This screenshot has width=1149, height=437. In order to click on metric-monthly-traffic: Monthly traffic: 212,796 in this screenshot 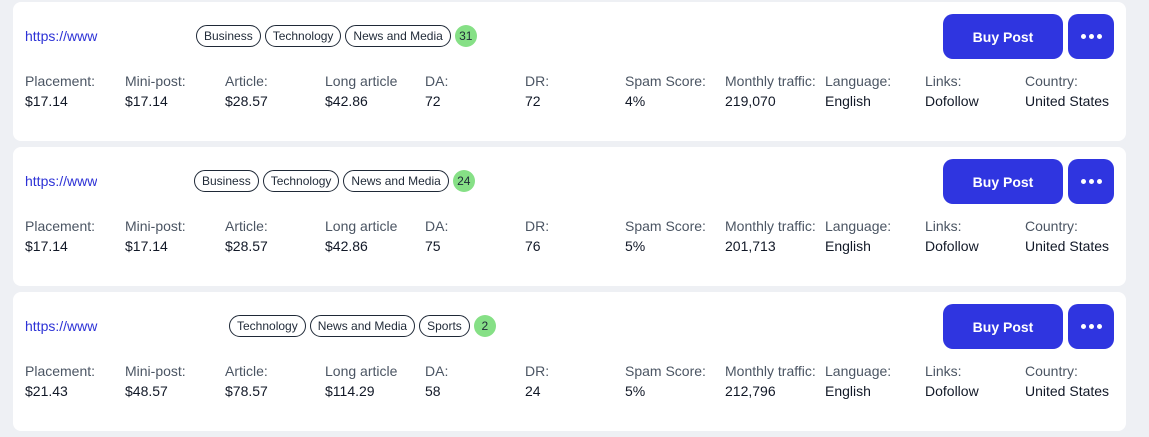, I will do `click(773, 381)`.